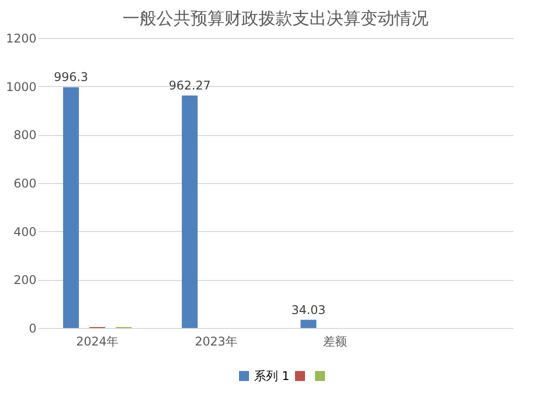 Image resolution: width=535 pixels, height=401 pixels. What do you see at coordinates (32, 329) in the screenshot?
I see `y-tick-label: 0` at bounding box center [32, 329].